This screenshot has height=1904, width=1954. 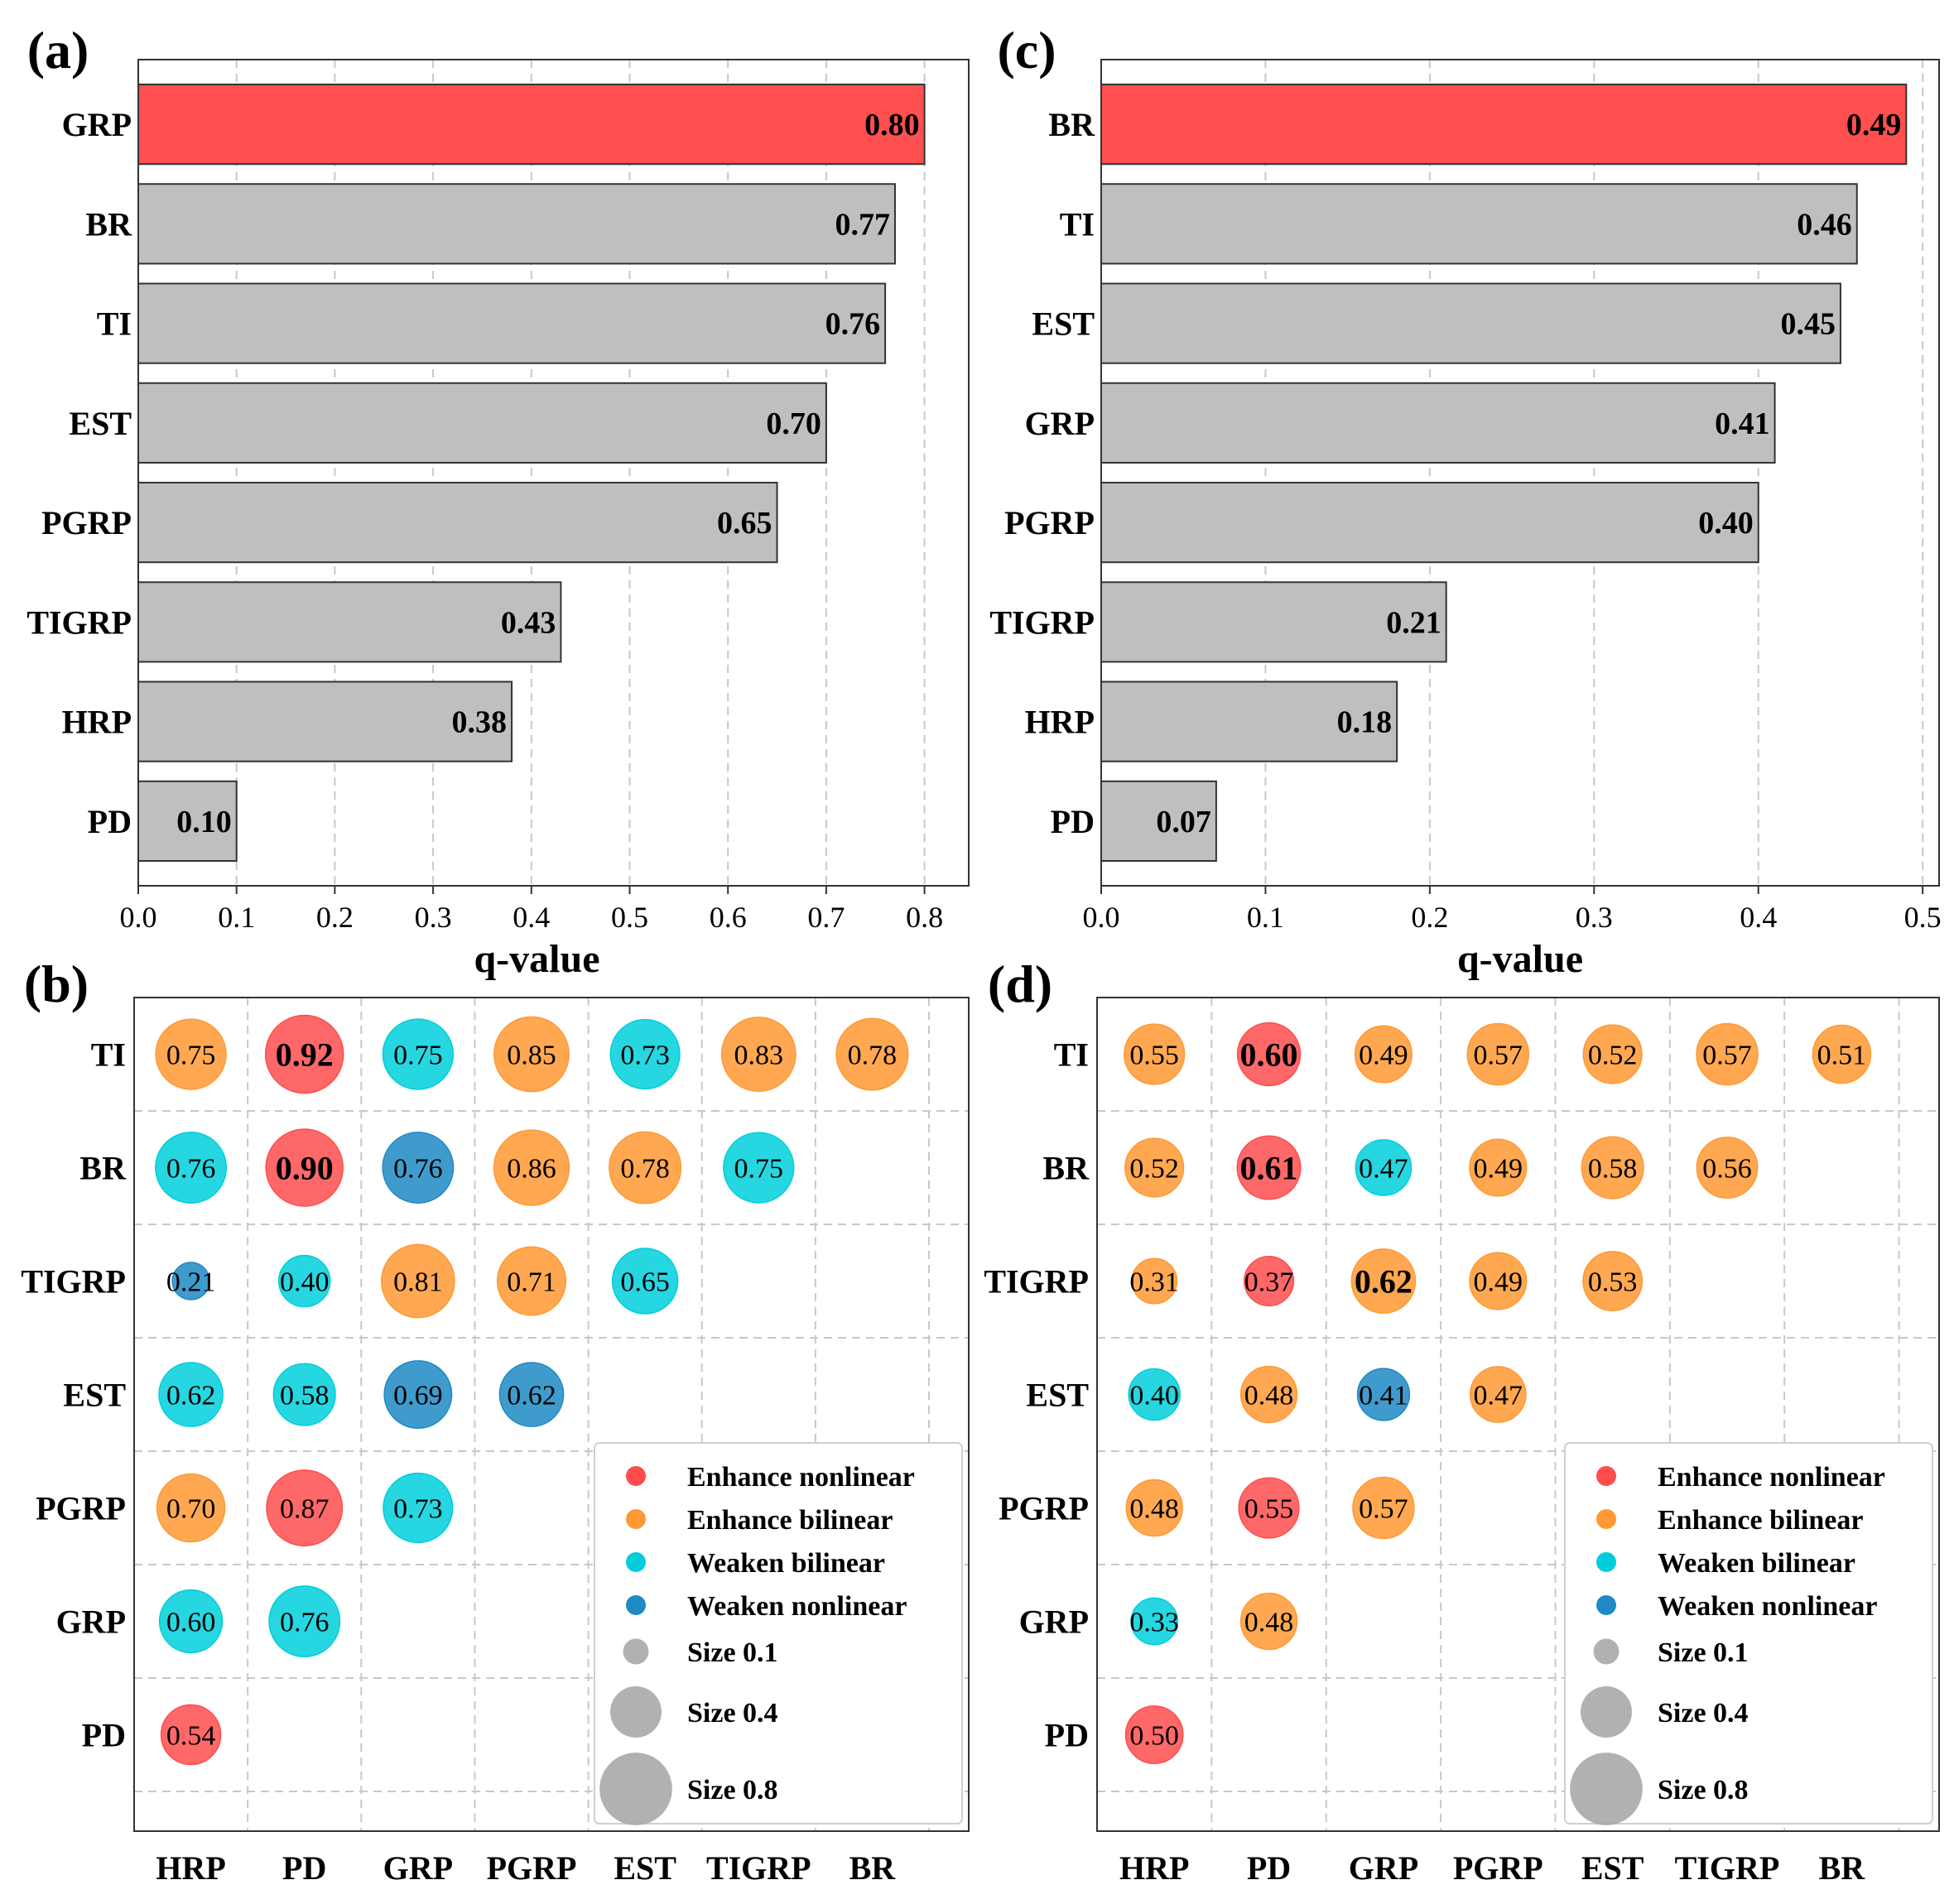 What do you see at coordinates (304, 1621) in the screenshot?
I see `bubble-grp-pd` at bounding box center [304, 1621].